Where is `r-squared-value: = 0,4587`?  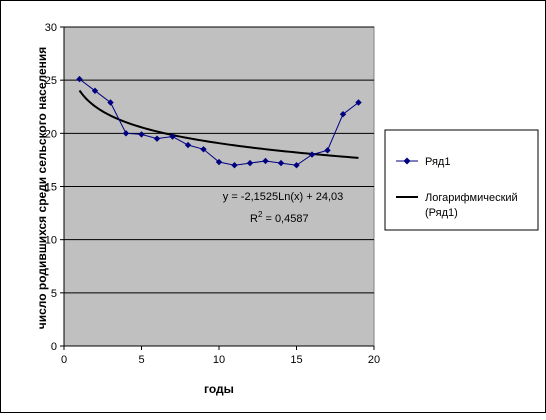 r-squared-value: = 0,4587 is located at coordinates (285, 219).